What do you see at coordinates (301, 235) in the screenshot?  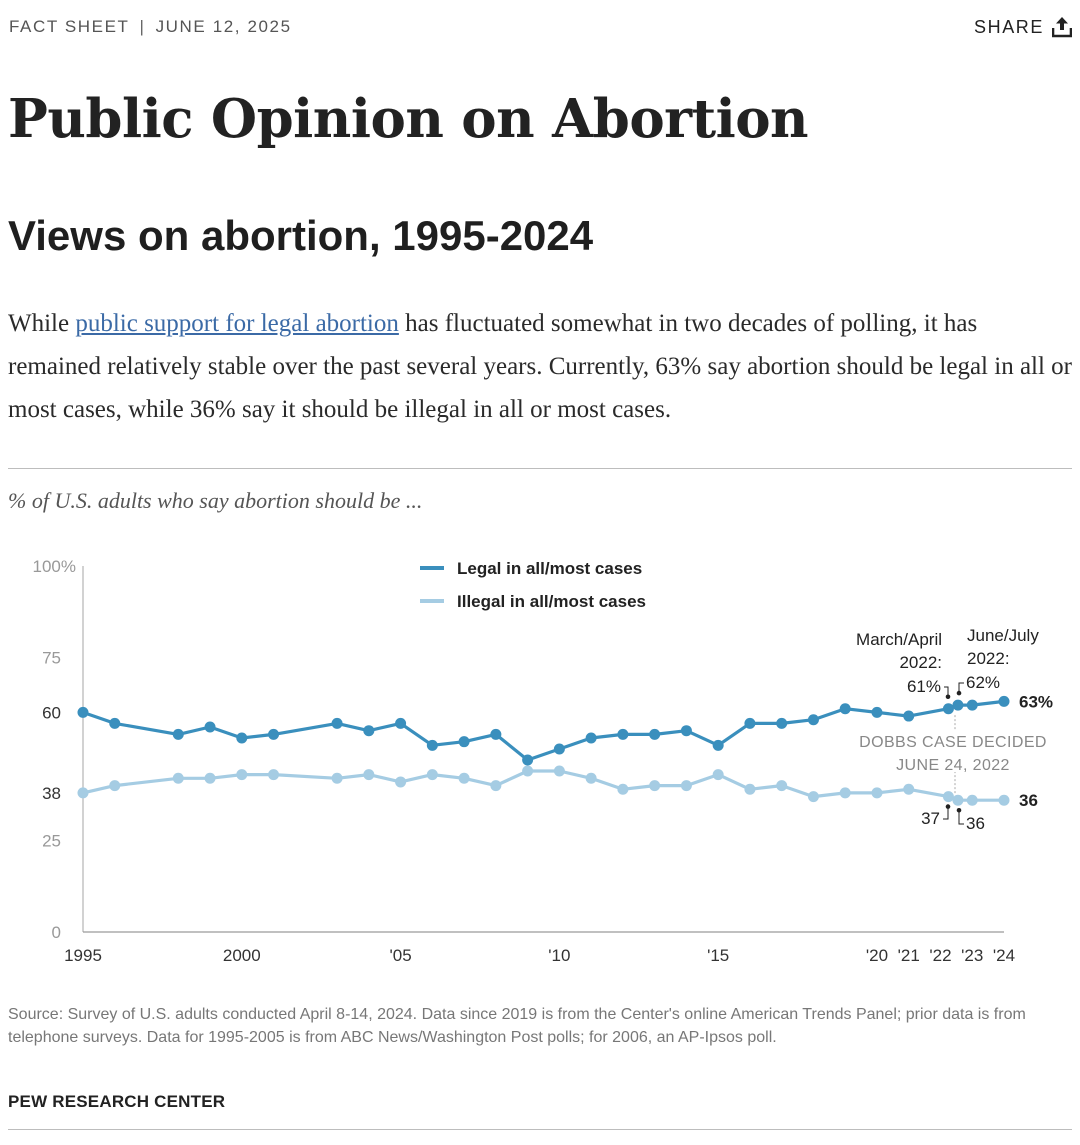 I see `section-title: Views on abortion, 1995-2024` at bounding box center [301, 235].